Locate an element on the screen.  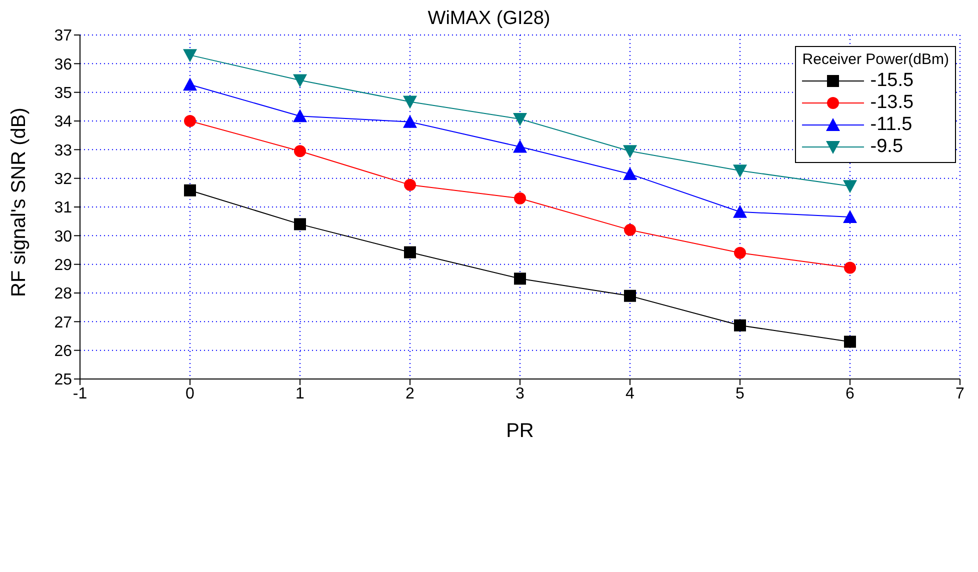
x-tick-label: 1 is located at coordinates (300, 393).